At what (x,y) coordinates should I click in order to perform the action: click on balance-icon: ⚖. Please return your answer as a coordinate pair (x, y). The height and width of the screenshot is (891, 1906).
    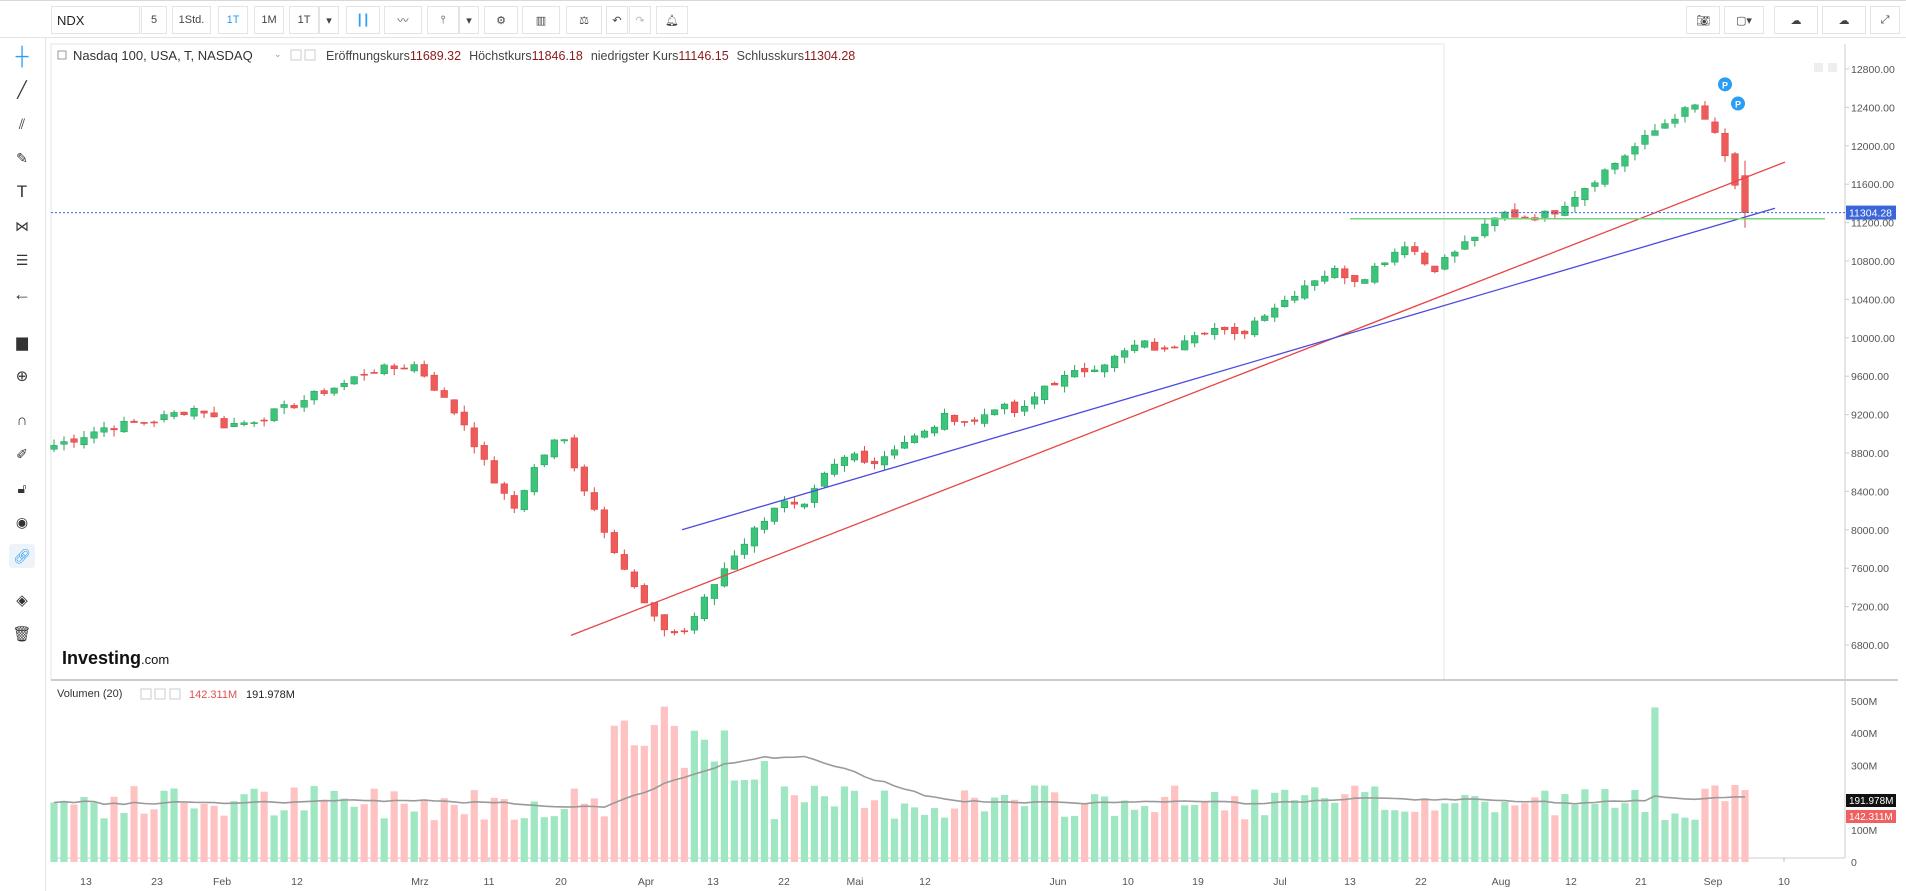
    Looking at the image, I should click on (584, 20).